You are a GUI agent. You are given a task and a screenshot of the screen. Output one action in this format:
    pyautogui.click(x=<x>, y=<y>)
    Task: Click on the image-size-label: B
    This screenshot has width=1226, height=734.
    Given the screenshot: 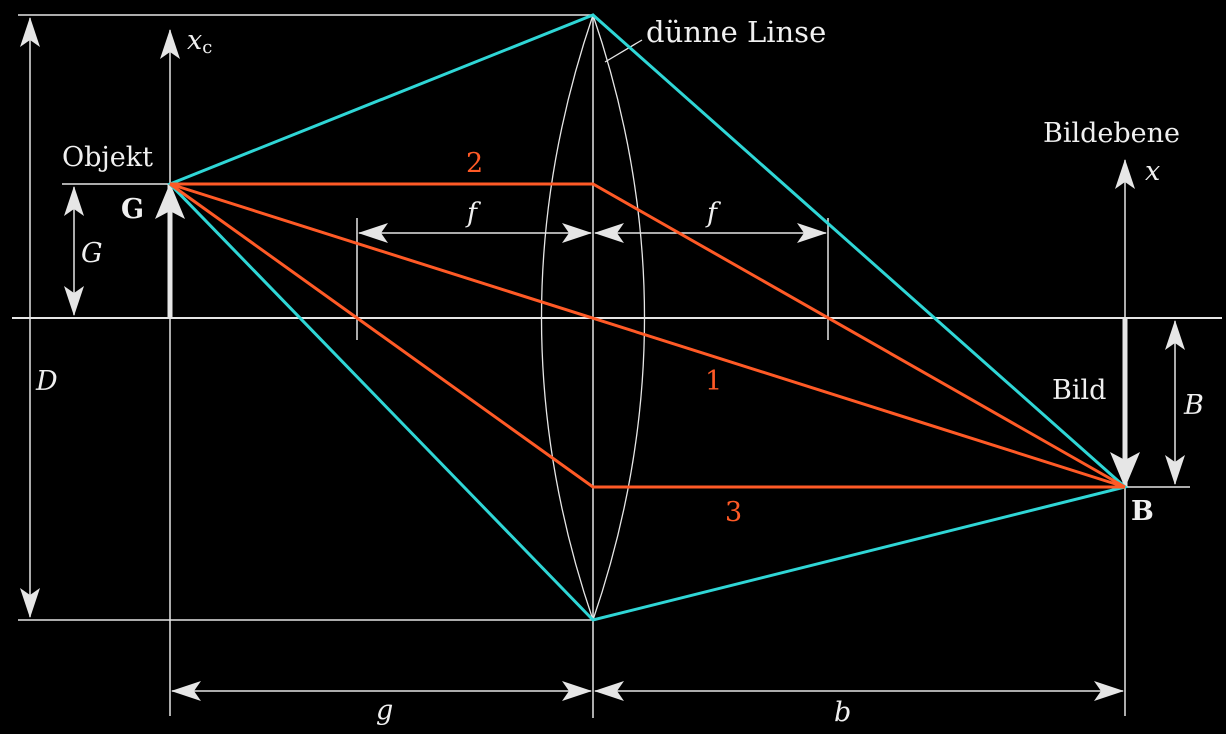 What is the action you would take?
    pyautogui.click(x=1193, y=405)
    